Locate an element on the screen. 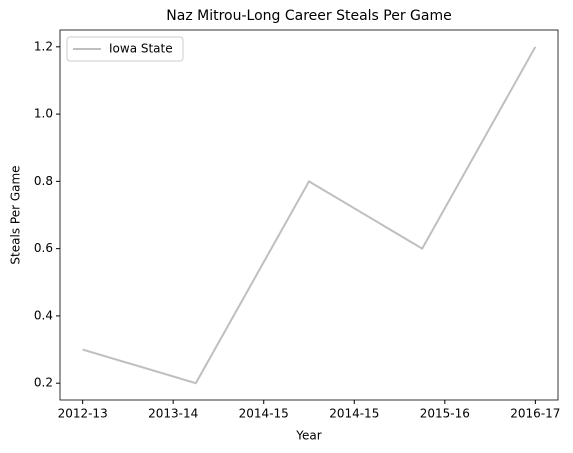 The height and width of the screenshot is (453, 573). chart-title: Naz Mitrou-Long Career Steals Per Game is located at coordinates (308, 16).